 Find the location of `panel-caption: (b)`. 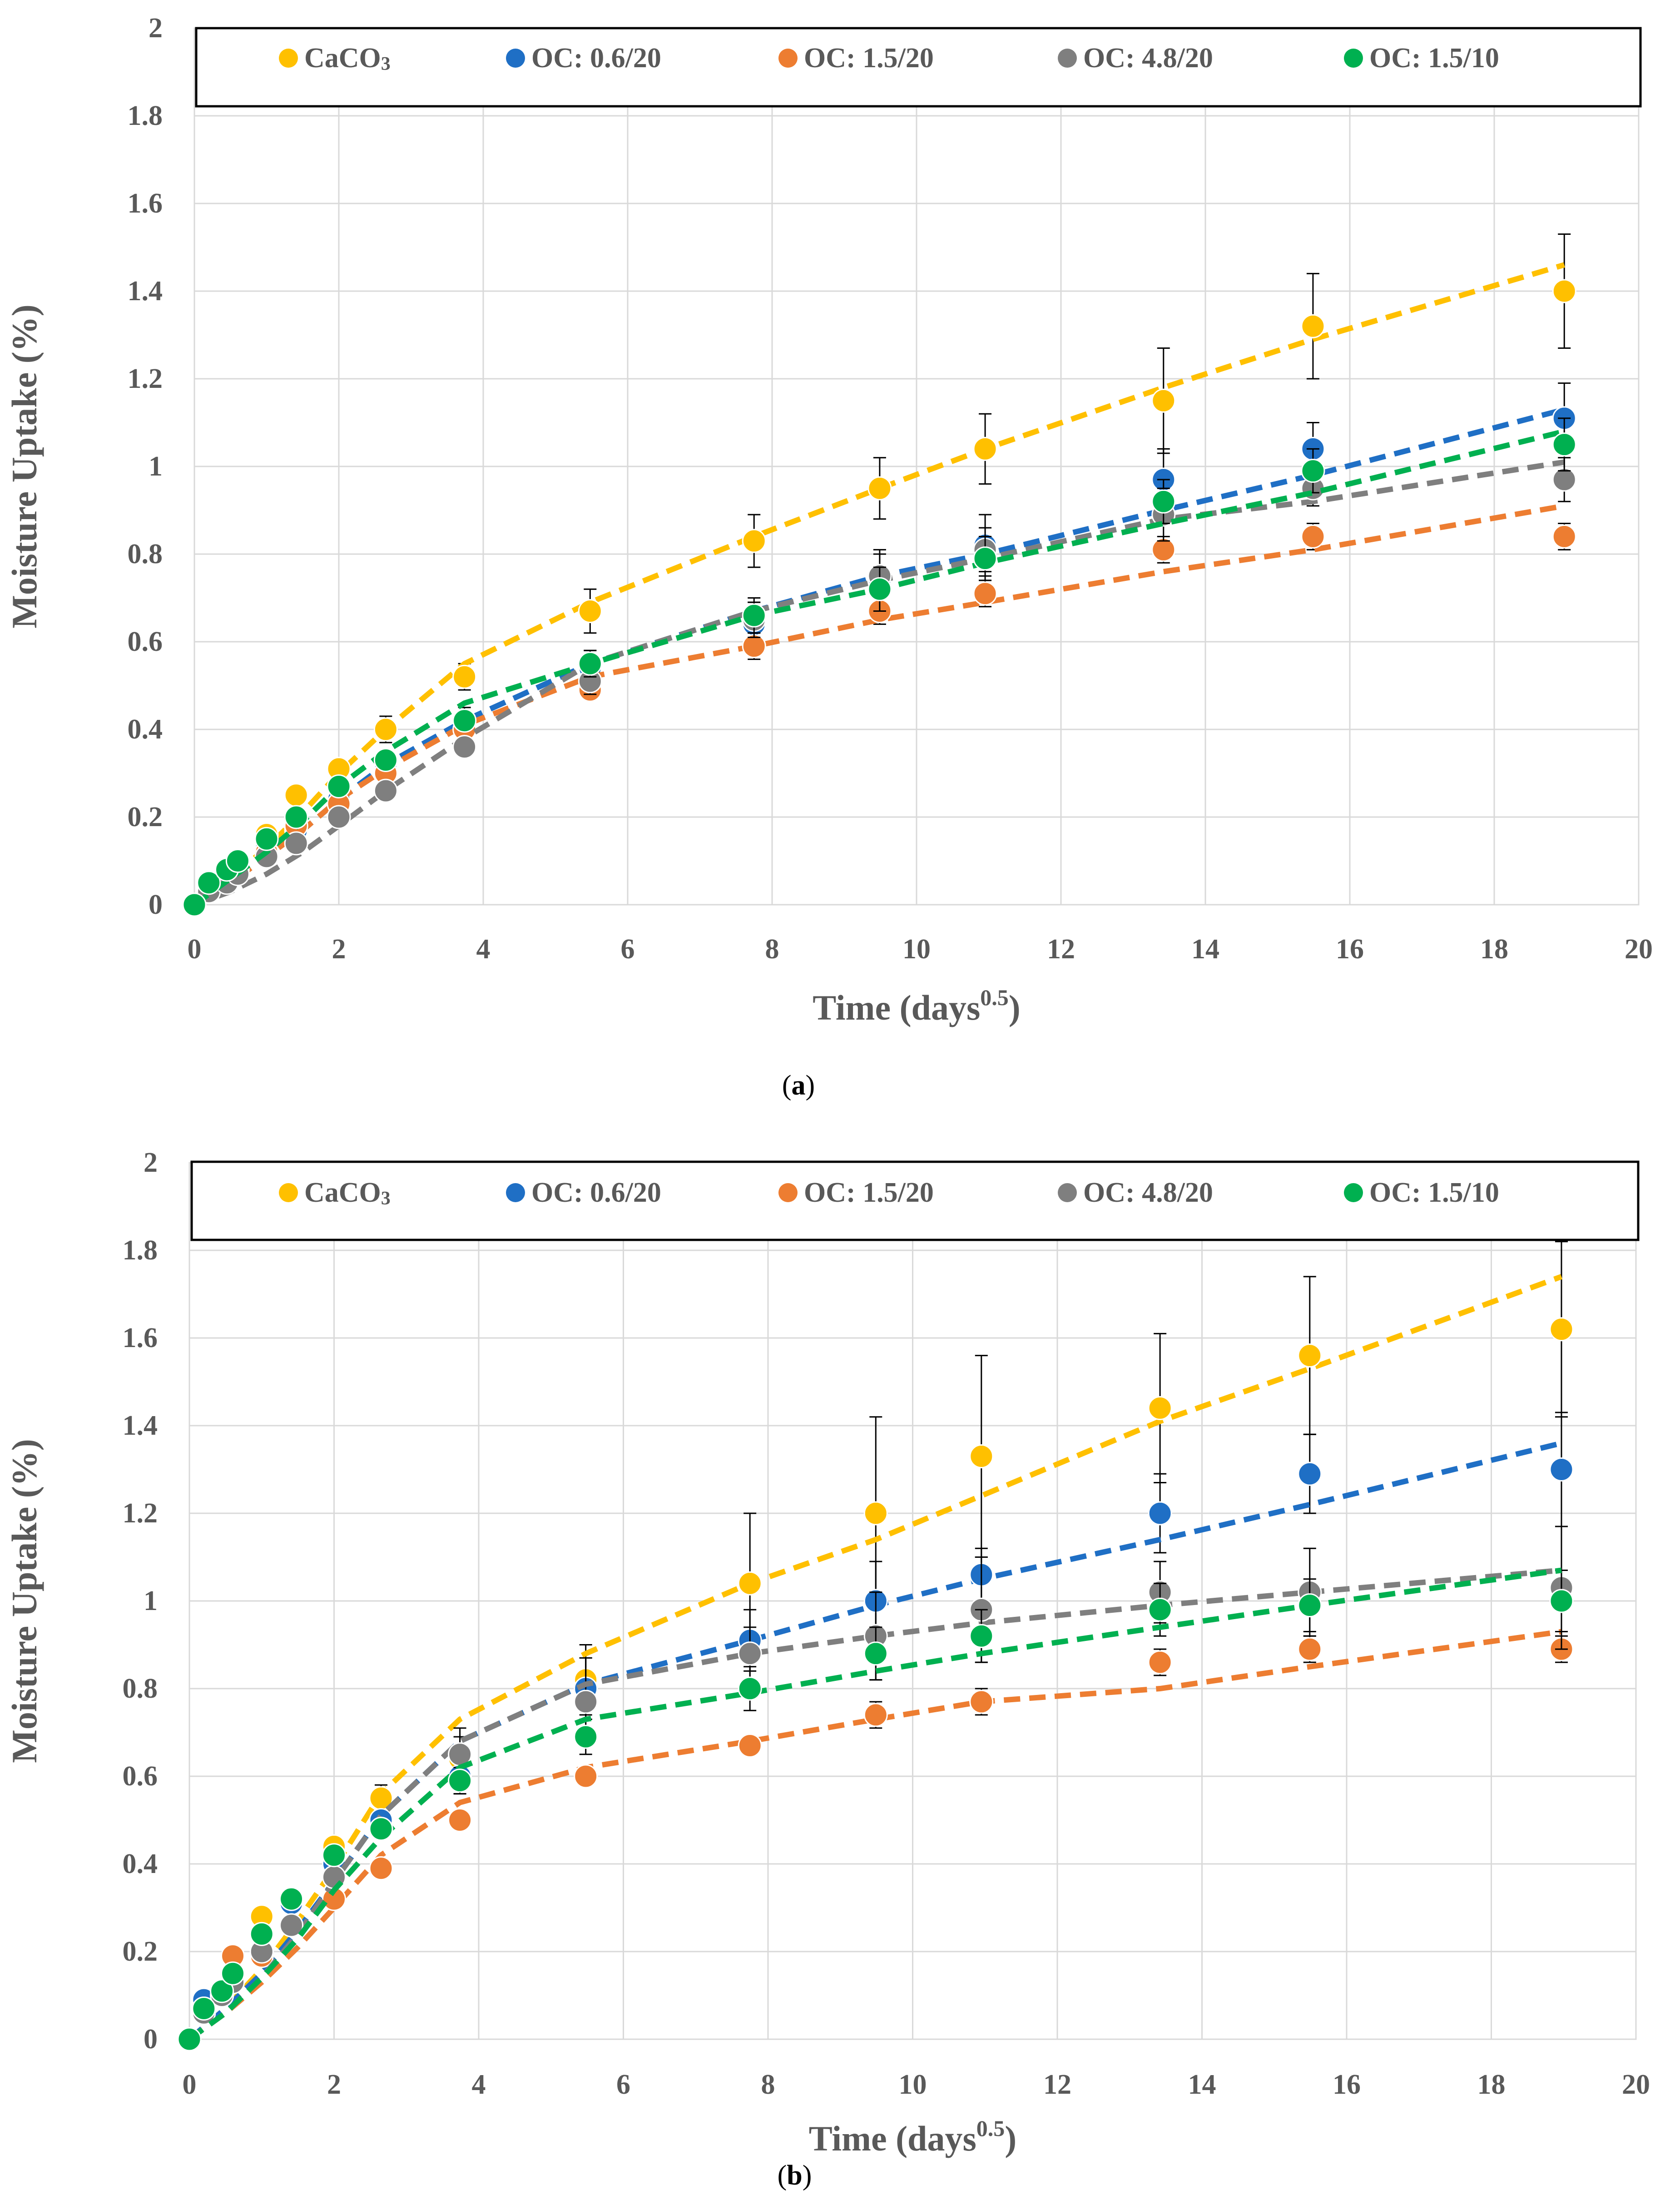

panel-caption: (b) is located at coordinates (795, 2175).